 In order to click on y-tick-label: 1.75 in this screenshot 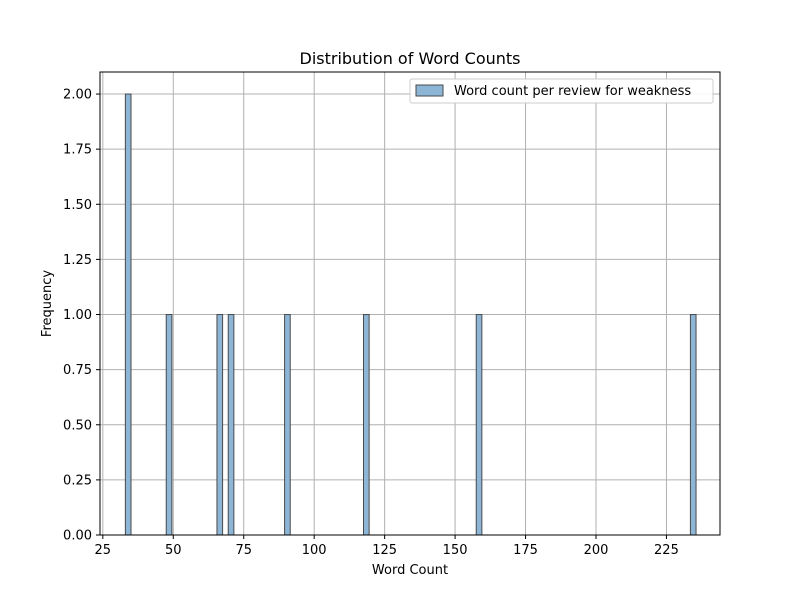, I will do `click(77, 150)`.